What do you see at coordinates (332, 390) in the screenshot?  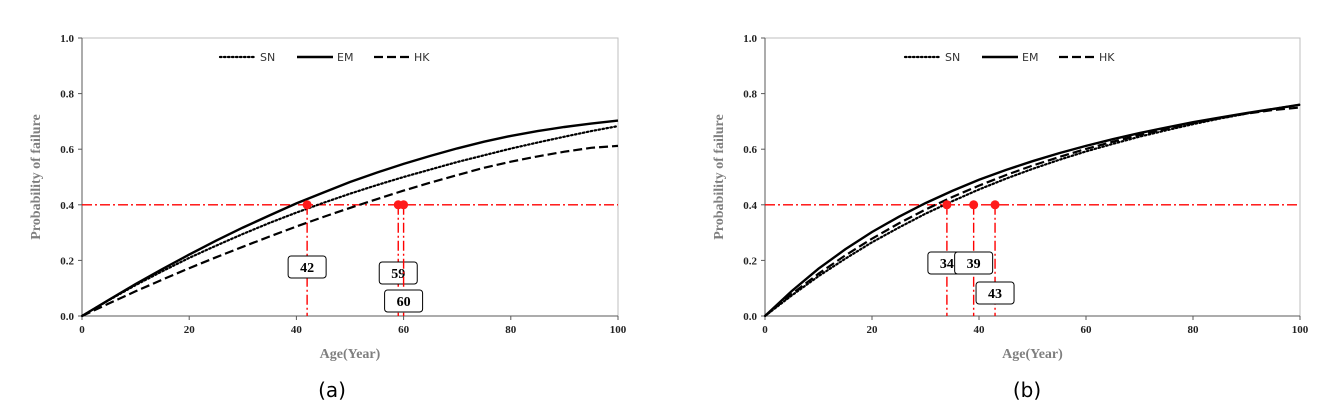 I see `panel-caption: (a)` at bounding box center [332, 390].